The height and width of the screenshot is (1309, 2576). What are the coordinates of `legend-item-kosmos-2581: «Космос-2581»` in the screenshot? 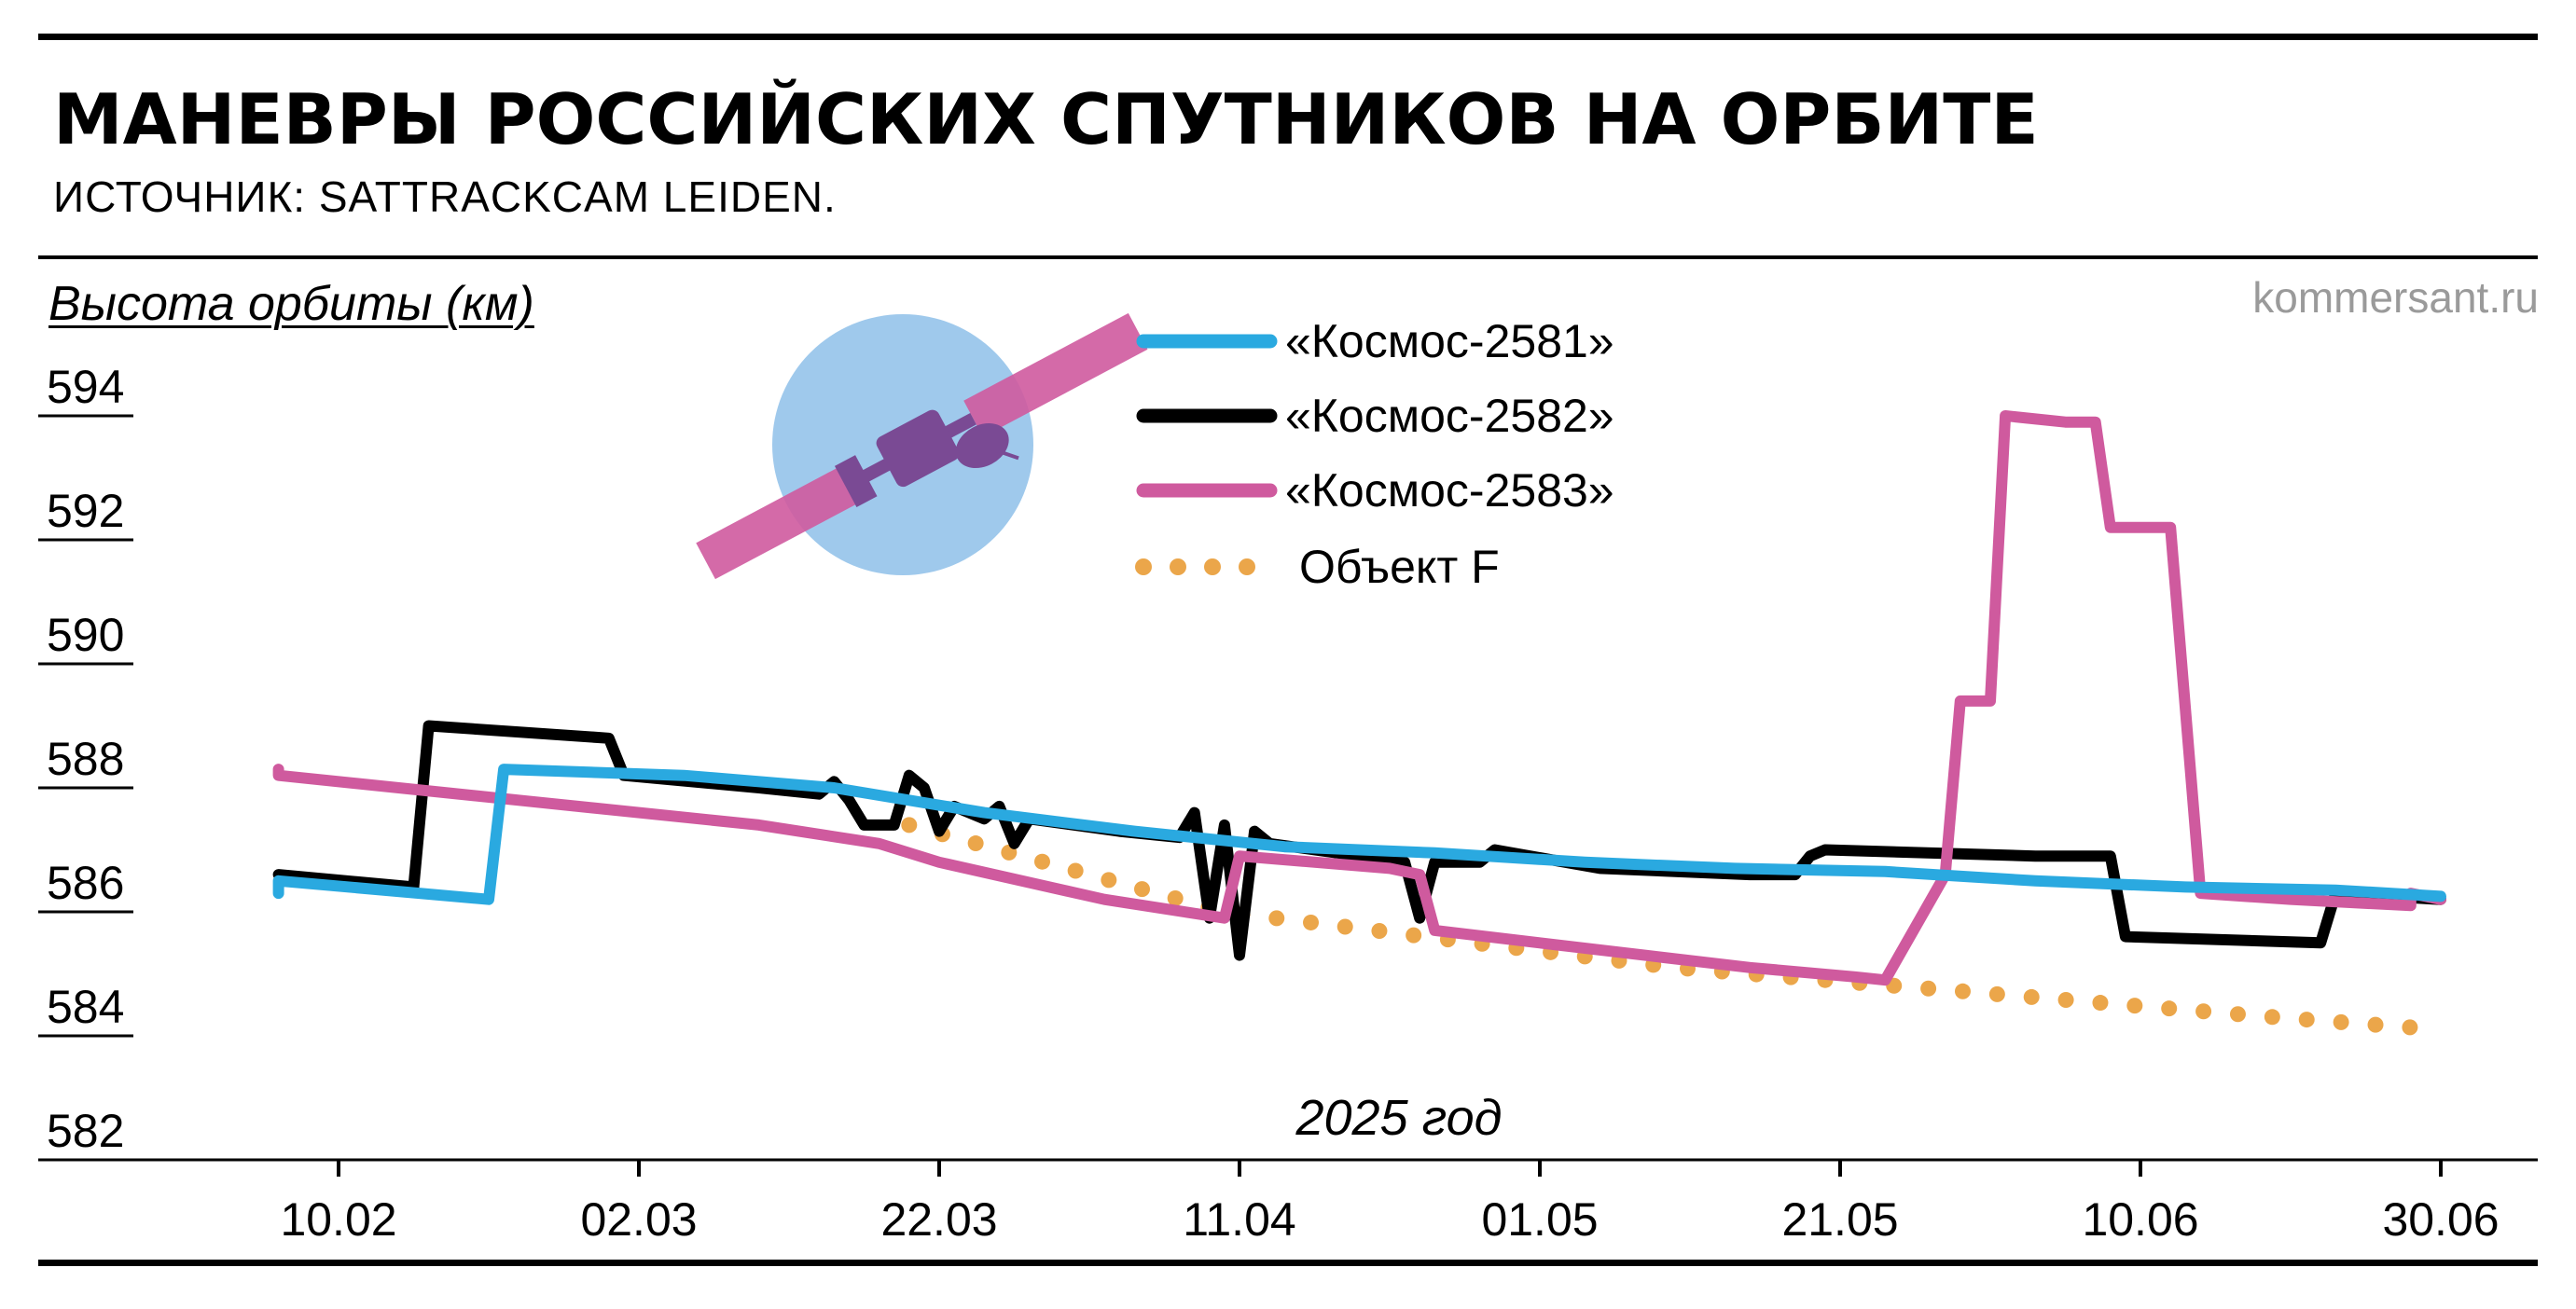 It's located at (1375, 341).